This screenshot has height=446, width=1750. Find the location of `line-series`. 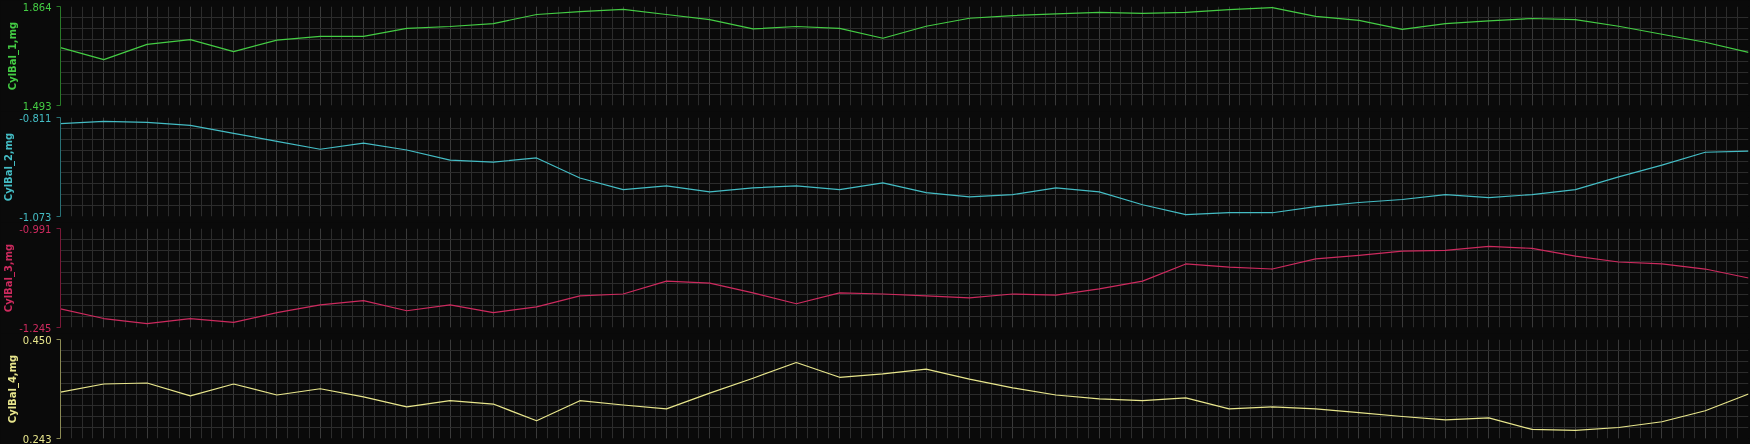

line-series is located at coordinates (904, 33).